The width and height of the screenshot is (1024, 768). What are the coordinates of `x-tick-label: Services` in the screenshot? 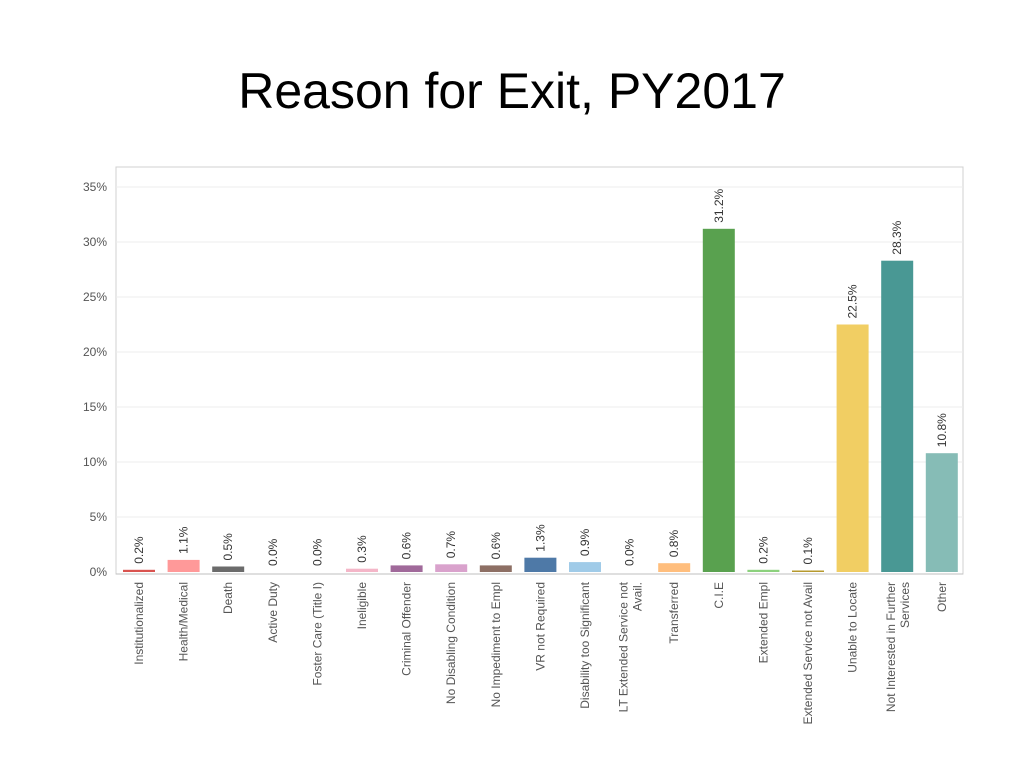 It's located at (905, 605).